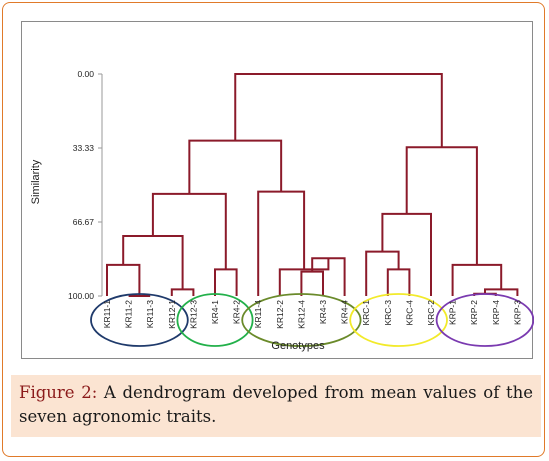  Describe the element at coordinates (323, 312) in the screenshot. I see `leaf-label: KR4-3` at that location.